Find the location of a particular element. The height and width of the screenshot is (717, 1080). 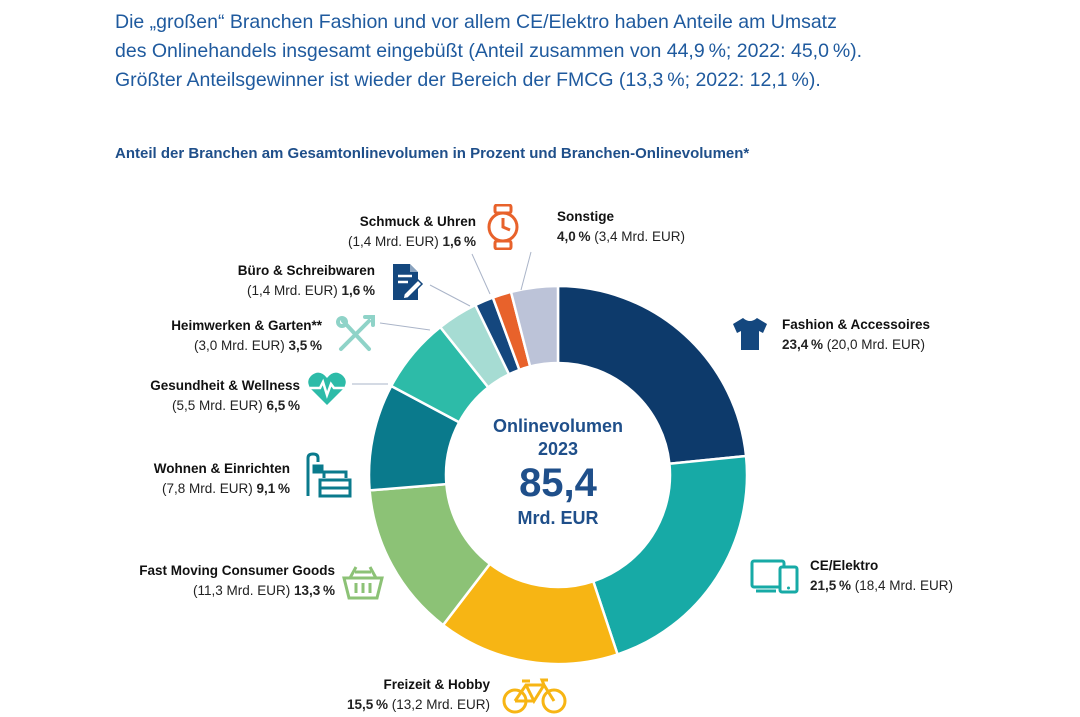

label-buero: Büro & Schreibwaren (1,4 Mrd. EUR) 1,6 % is located at coordinates (272, 281).